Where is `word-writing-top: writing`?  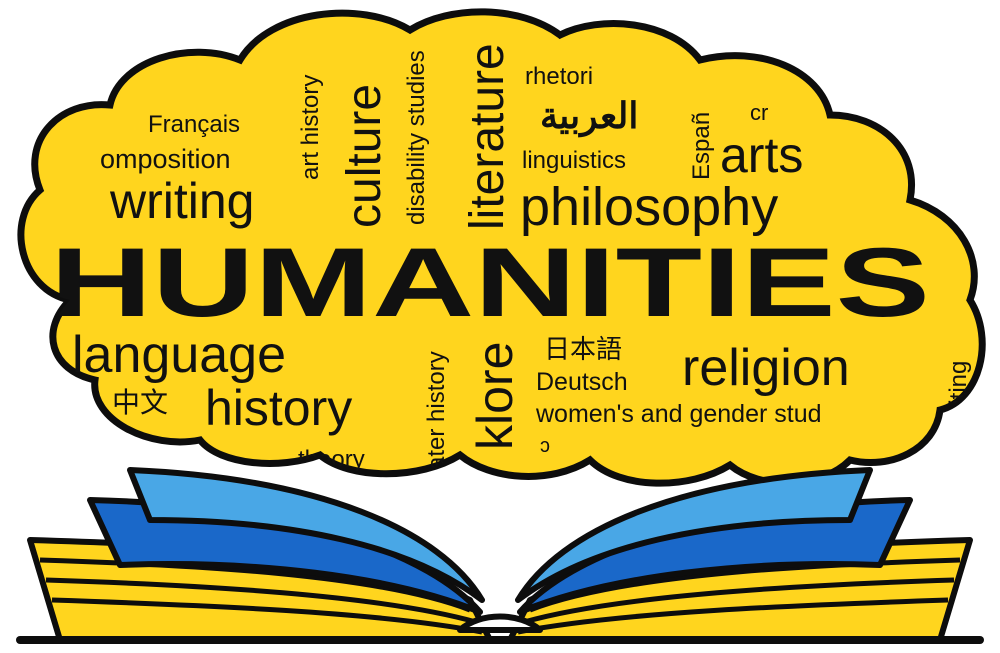 word-writing-top: writing is located at coordinates (181, 201).